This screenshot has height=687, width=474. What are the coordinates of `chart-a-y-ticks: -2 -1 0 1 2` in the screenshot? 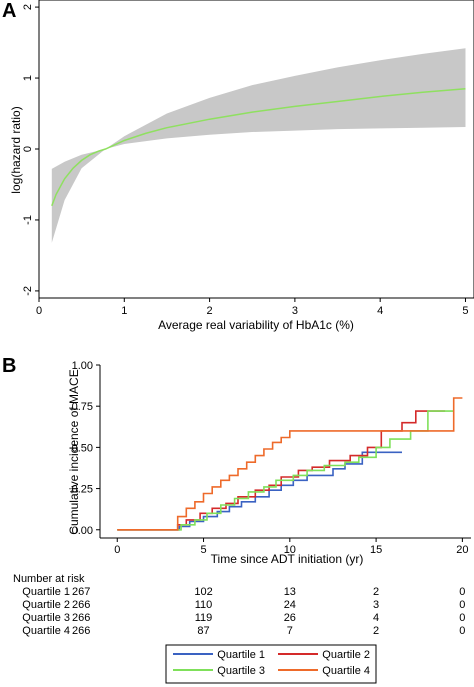 It's located at (30, 150).